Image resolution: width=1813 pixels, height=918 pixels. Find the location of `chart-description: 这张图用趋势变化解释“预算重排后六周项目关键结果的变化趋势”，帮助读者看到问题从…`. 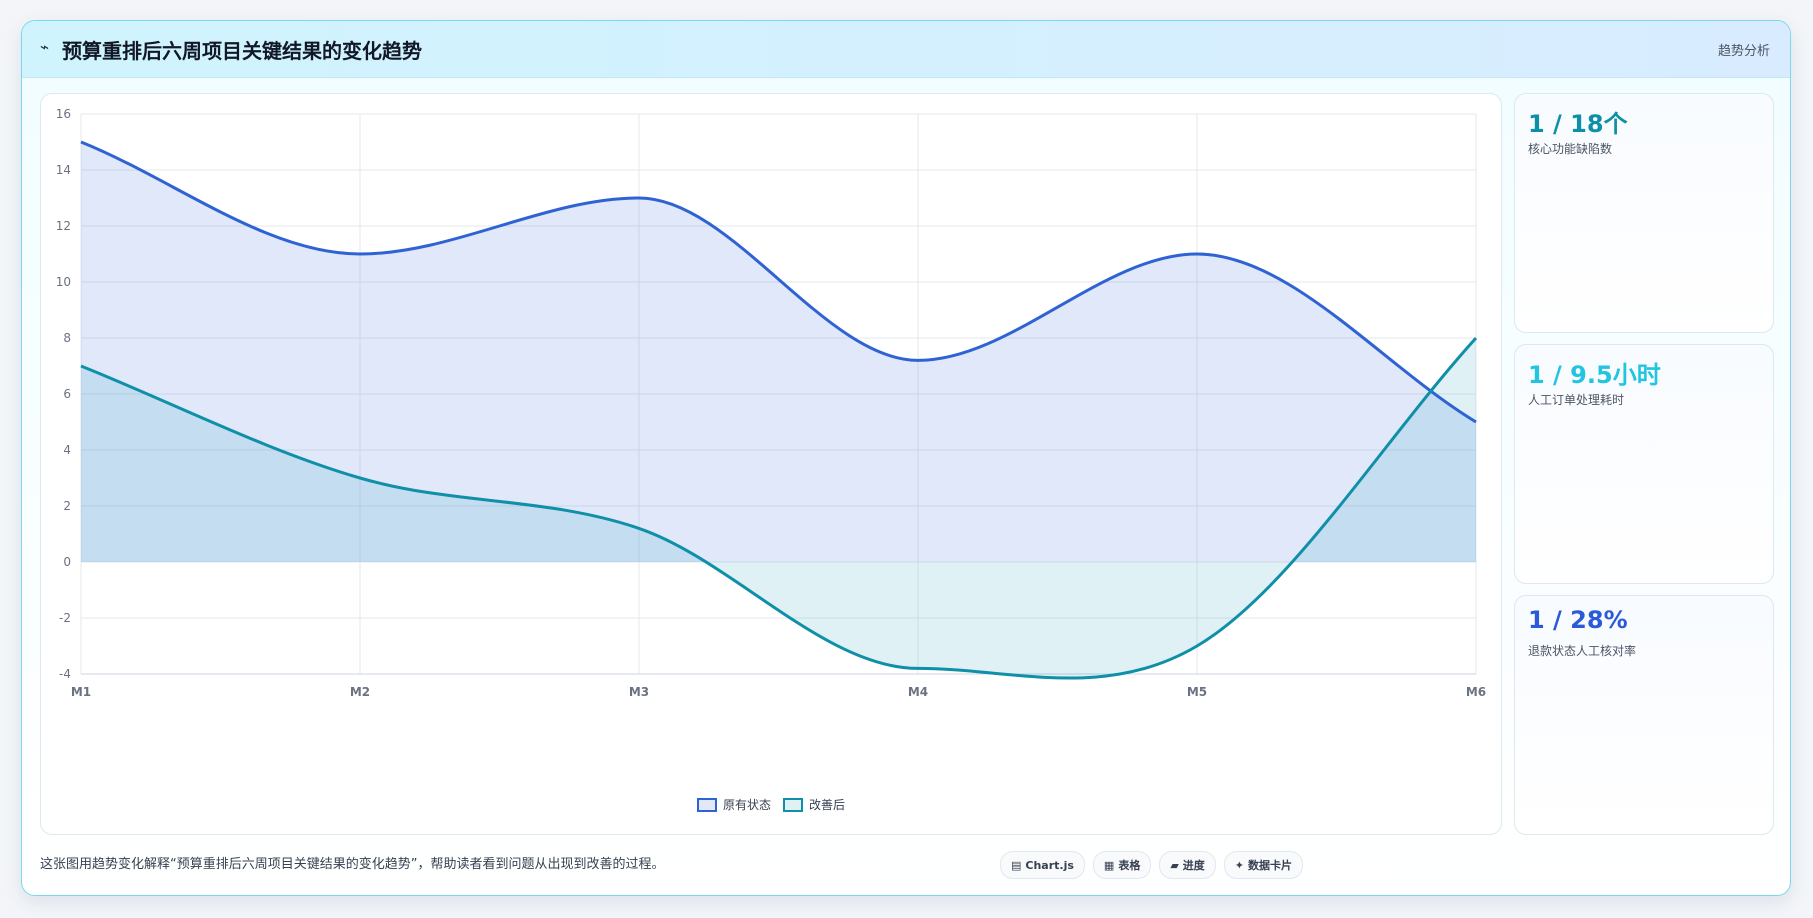

chart-description: 这张图用趋势变化解释“预算重排后六周项目关键结果的变化趋势”，帮助读者看到问题从… is located at coordinates (352, 864).